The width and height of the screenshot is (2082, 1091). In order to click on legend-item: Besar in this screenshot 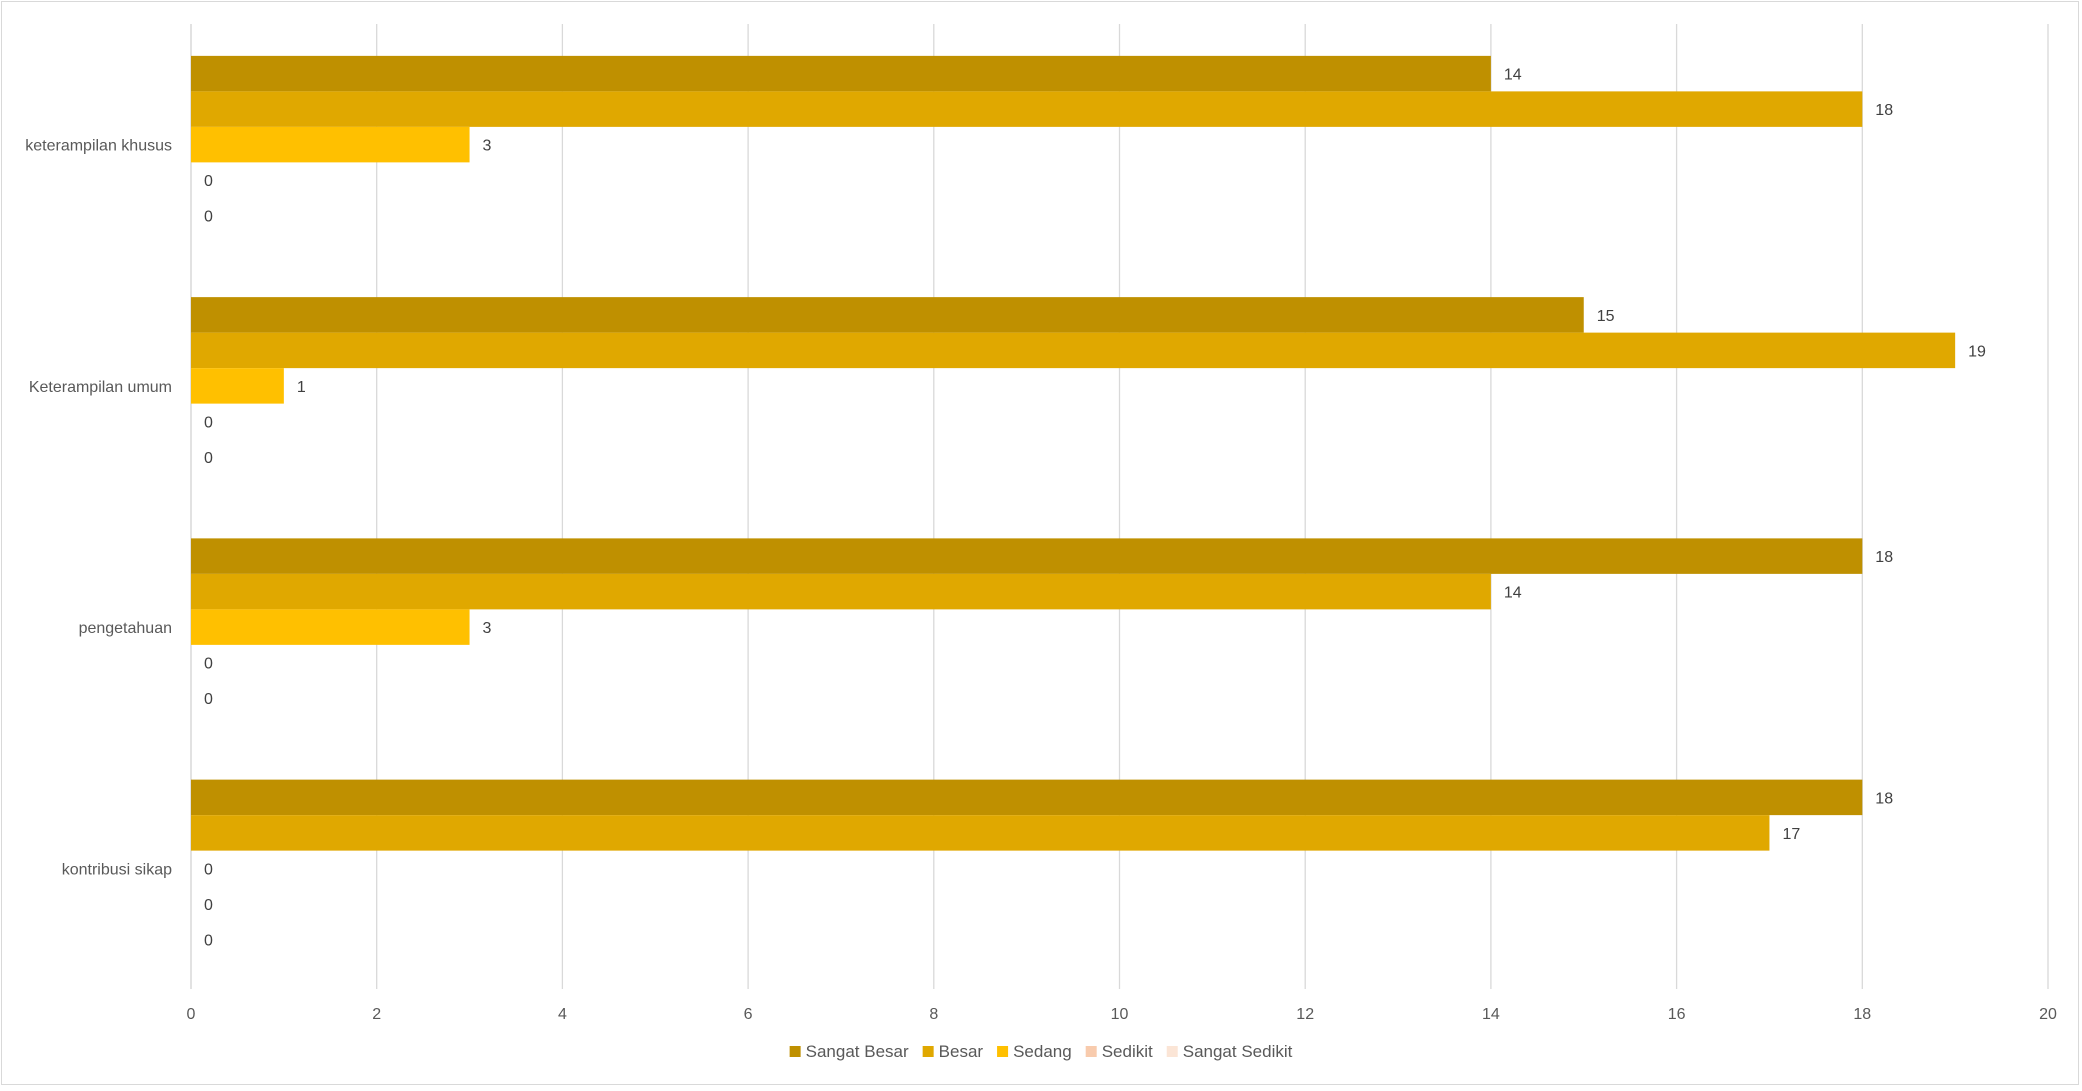, I will do `click(953, 1051)`.